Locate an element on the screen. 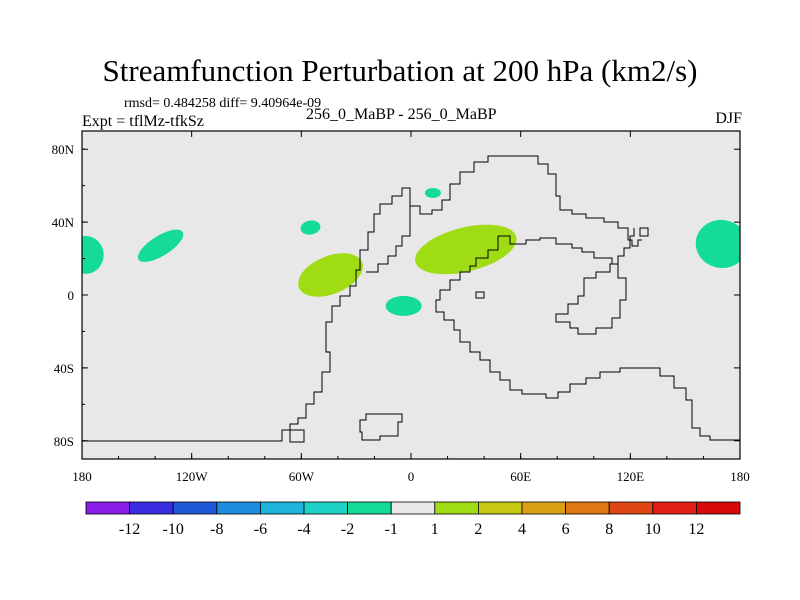 The width and height of the screenshot is (800, 600). y-tick-label: 40S is located at coordinates (64, 368).